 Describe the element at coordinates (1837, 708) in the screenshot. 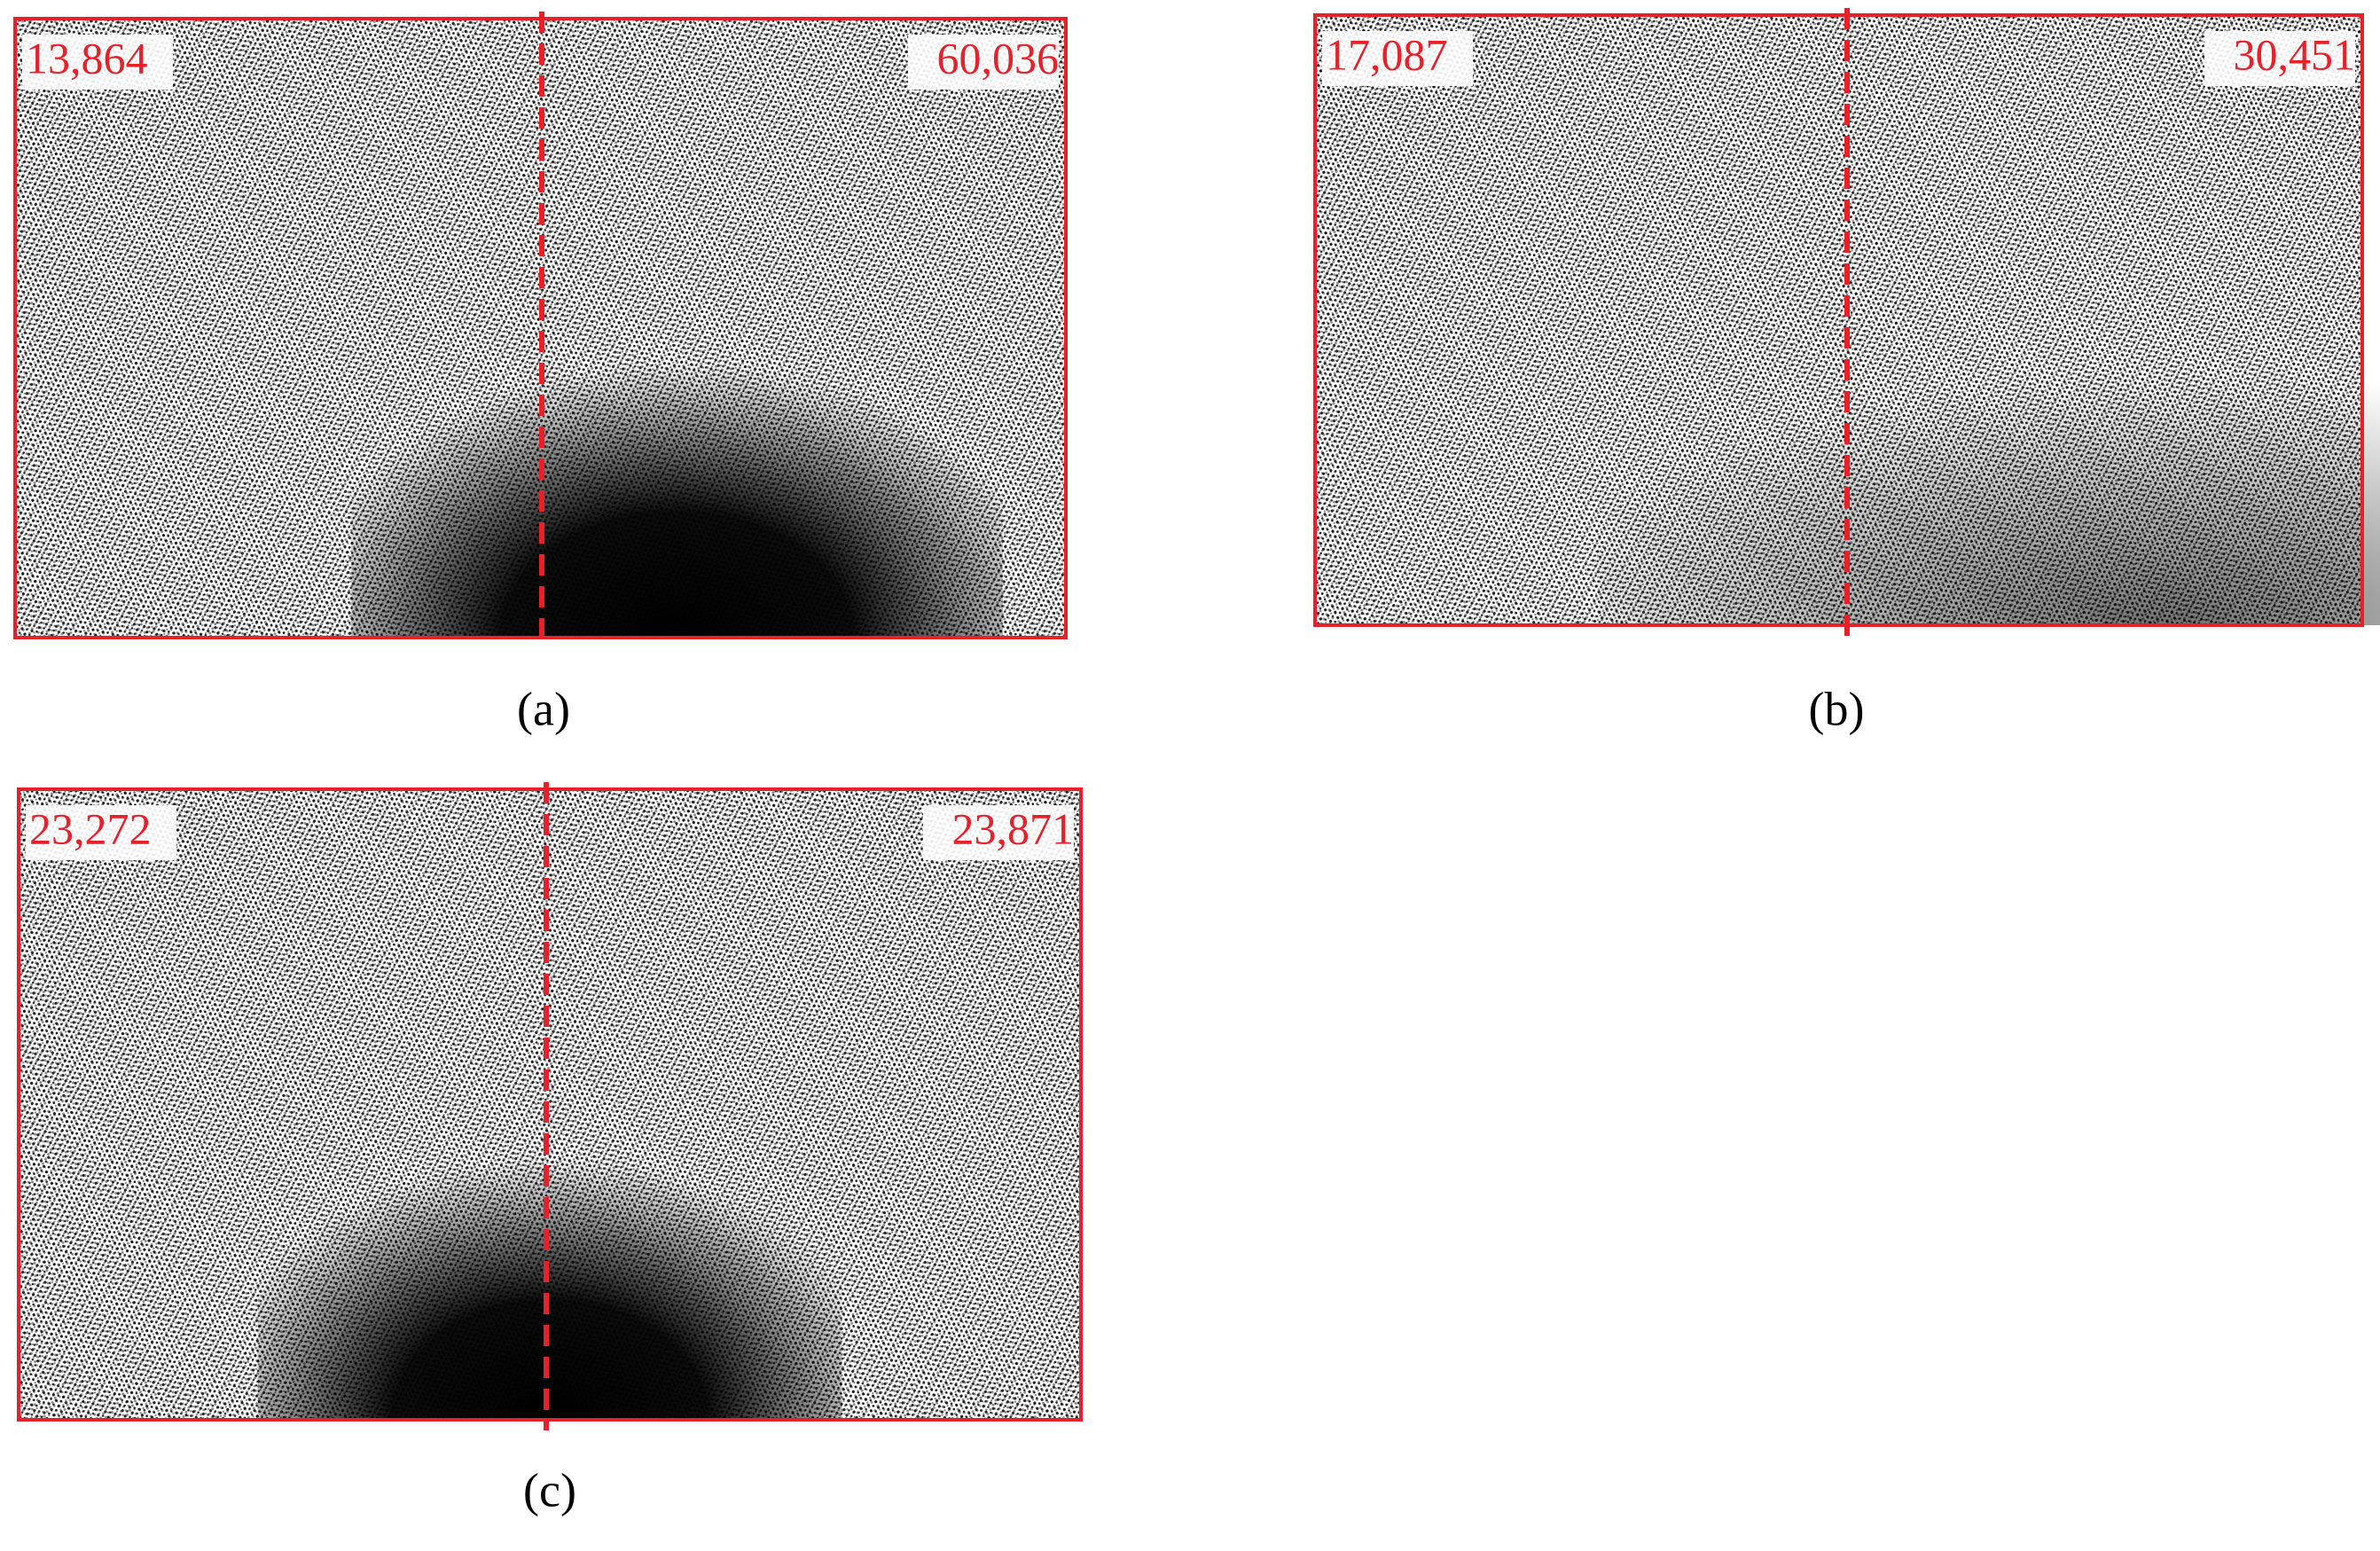

I see `panel-caption: (b)` at that location.